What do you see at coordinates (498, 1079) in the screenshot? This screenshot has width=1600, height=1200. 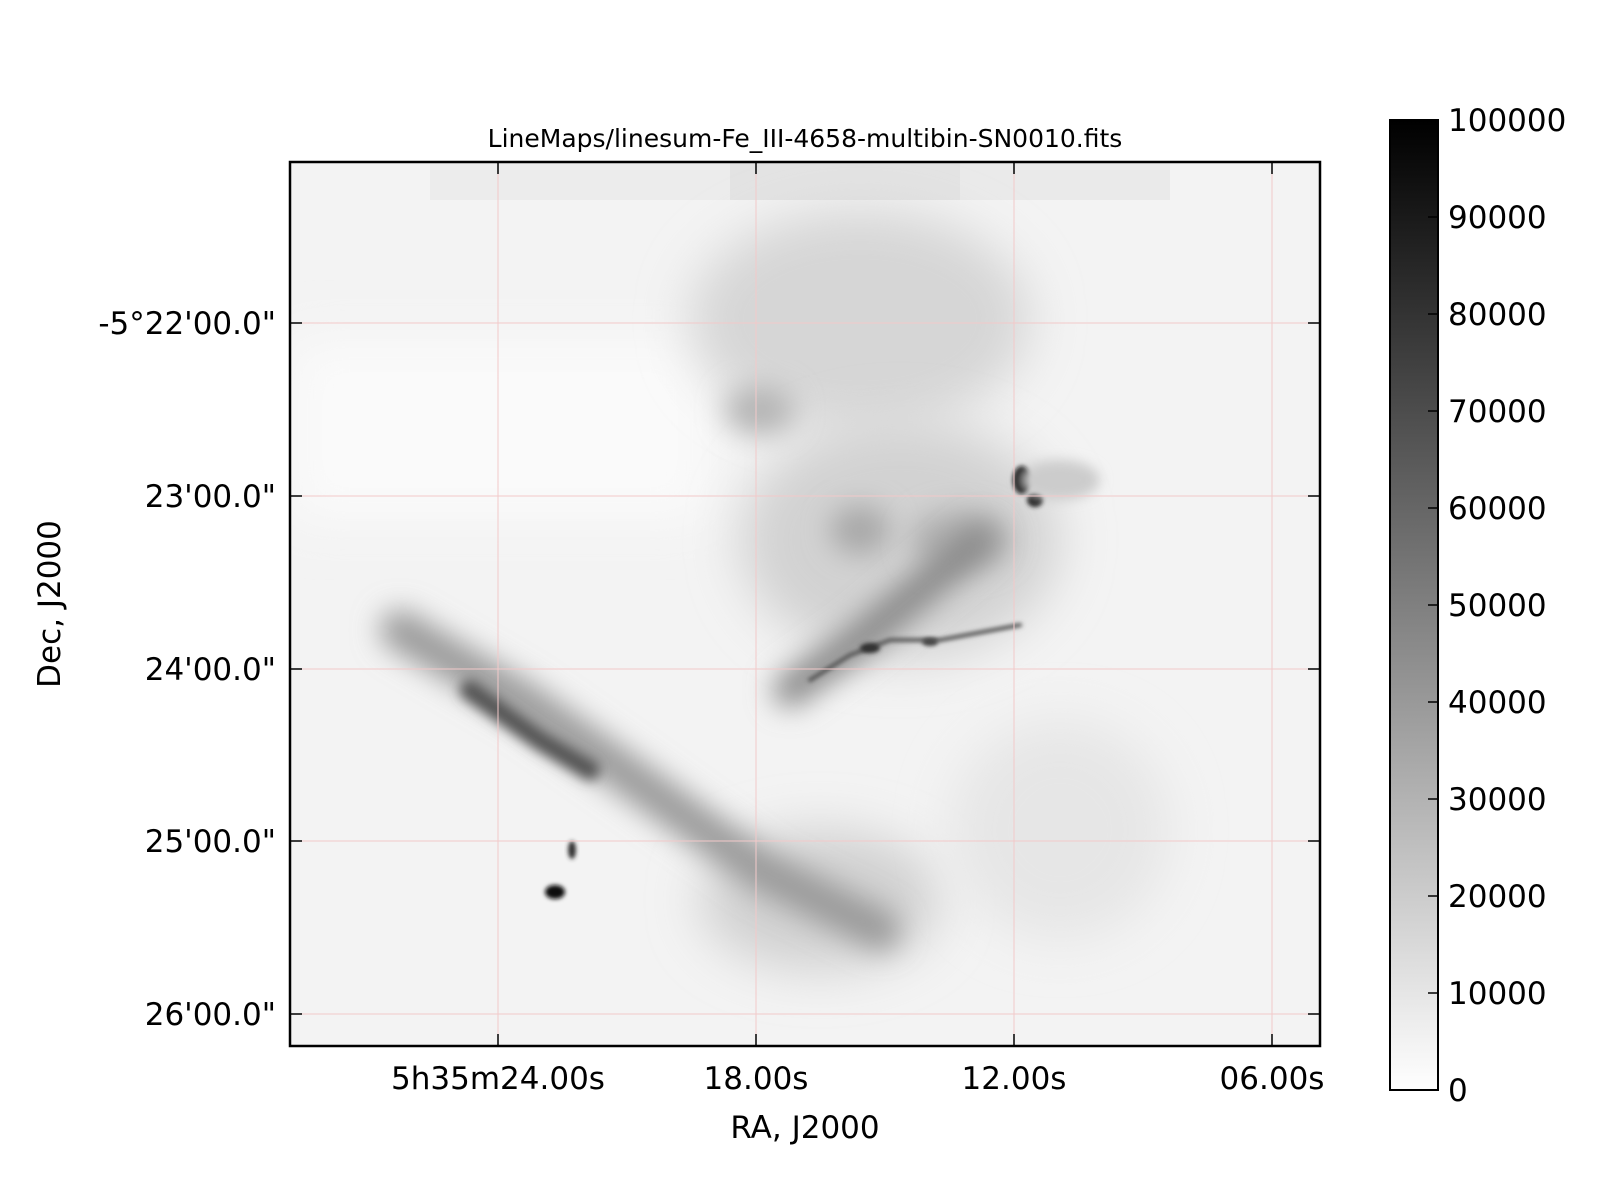 I see `x-tick-label: 5h35m24.00s` at bounding box center [498, 1079].